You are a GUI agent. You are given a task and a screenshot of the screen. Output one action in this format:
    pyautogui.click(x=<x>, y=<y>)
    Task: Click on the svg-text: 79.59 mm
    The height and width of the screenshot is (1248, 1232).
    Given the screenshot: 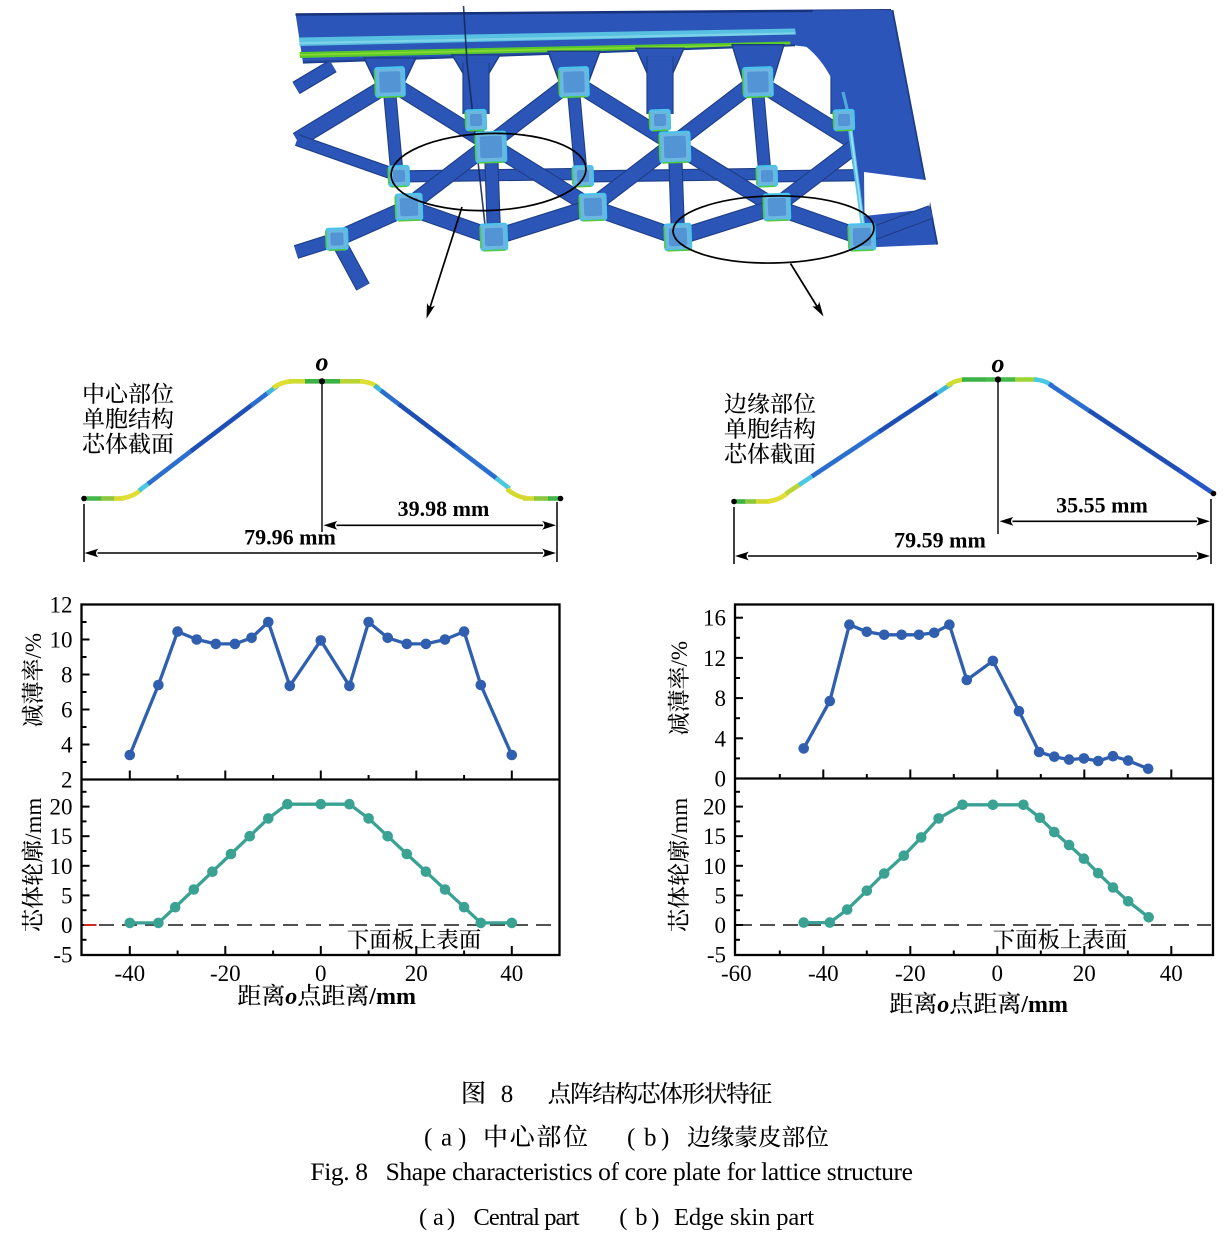 What is the action you would take?
    pyautogui.click(x=940, y=540)
    